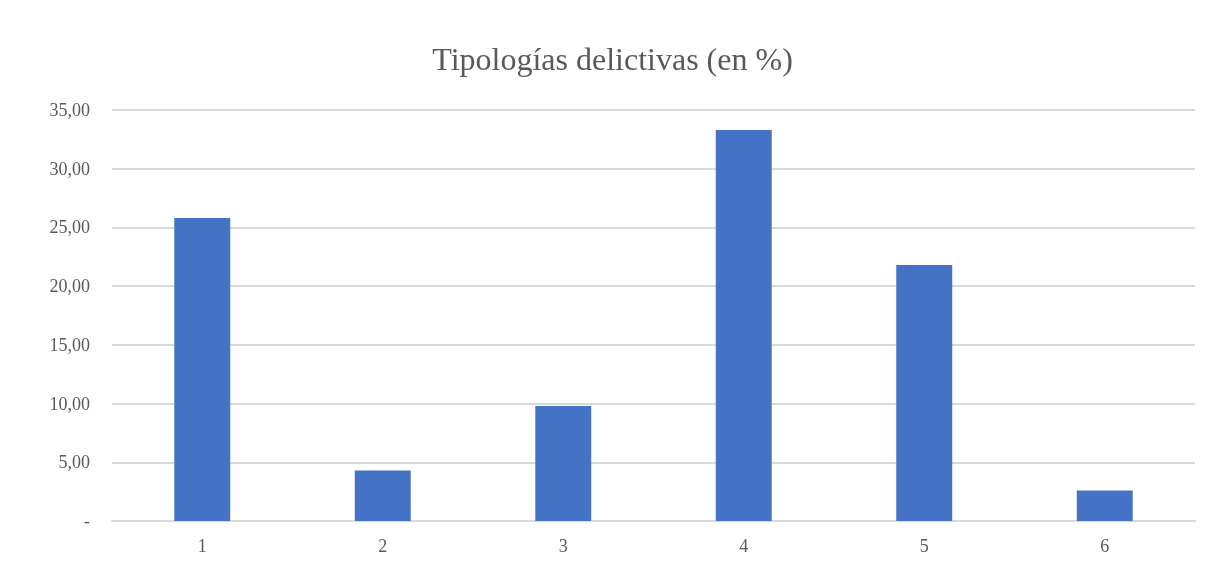 The height and width of the screenshot is (573, 1225). Describe the element at coordinates (1105, 546) in the screenshot. I see `x-tick-label: 6` at that location.